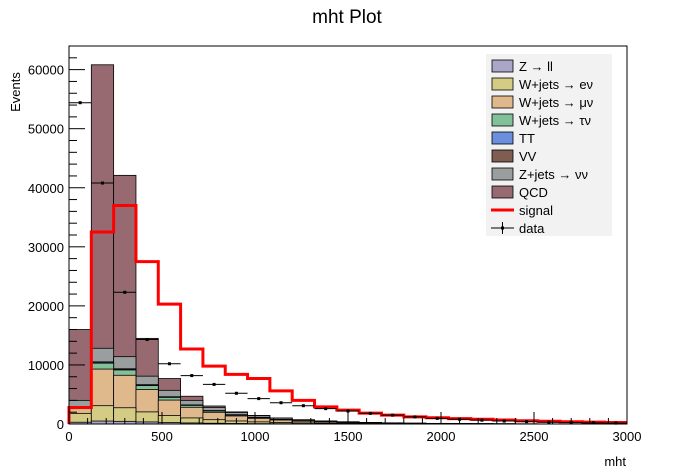  I want to click on legend-entry-7: QCD, so click(519, 192).